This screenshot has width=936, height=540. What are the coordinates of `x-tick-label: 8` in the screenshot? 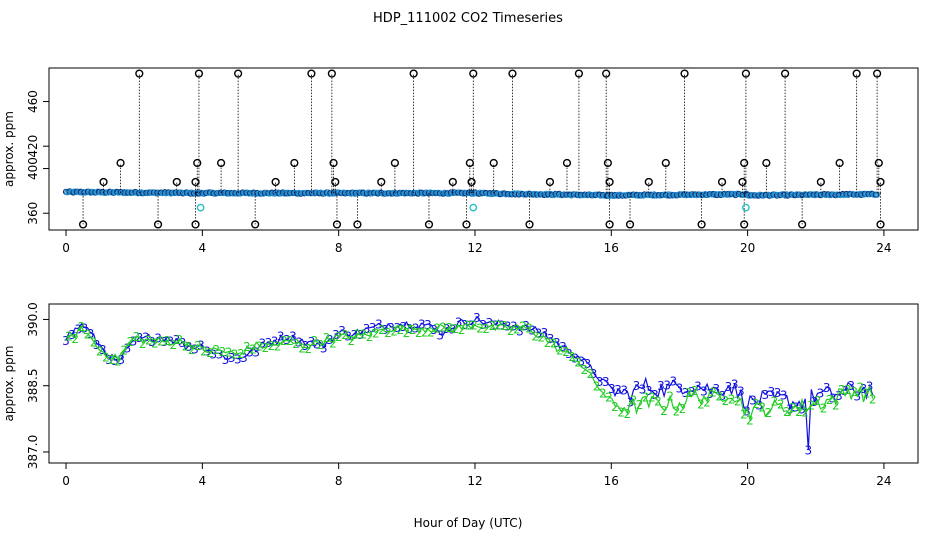 It's located at (339, 248).